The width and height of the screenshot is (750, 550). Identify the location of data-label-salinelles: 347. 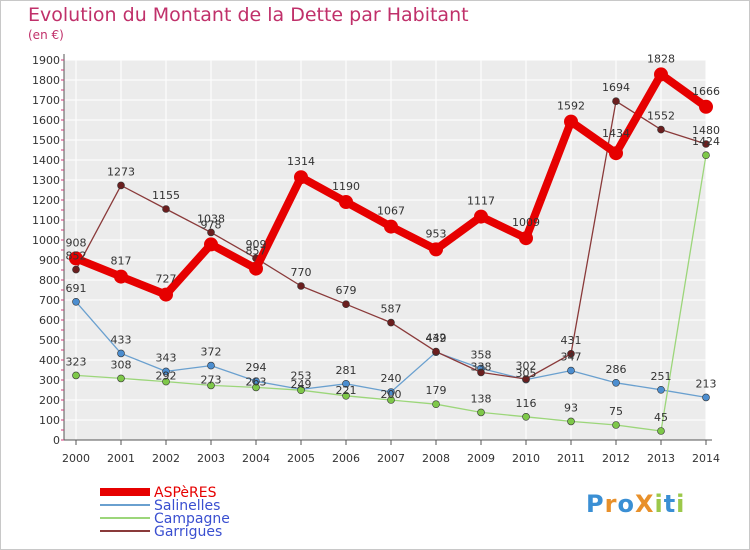
(571, 357).